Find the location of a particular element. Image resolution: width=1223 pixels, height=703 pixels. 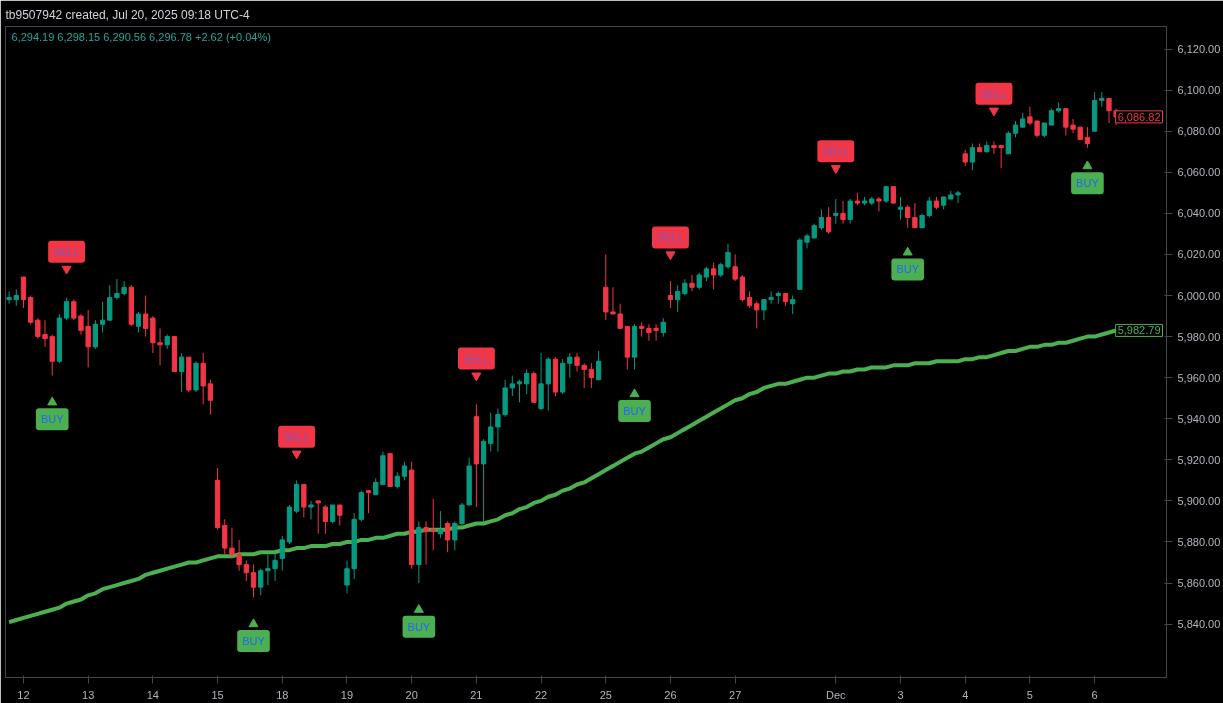

y-tick-label: 5,960.00 is located at coordinates (1199, 377).